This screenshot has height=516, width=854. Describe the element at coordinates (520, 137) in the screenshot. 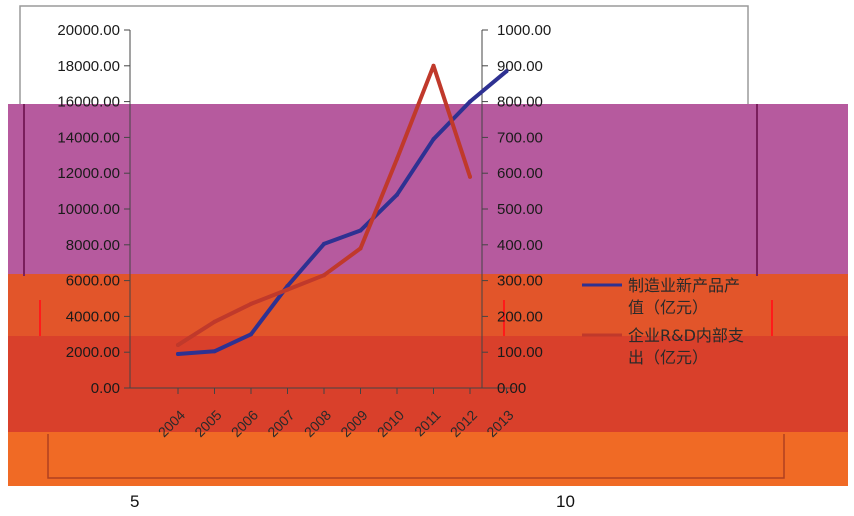

I see `y-right-tick-label: 700.00` at that location.